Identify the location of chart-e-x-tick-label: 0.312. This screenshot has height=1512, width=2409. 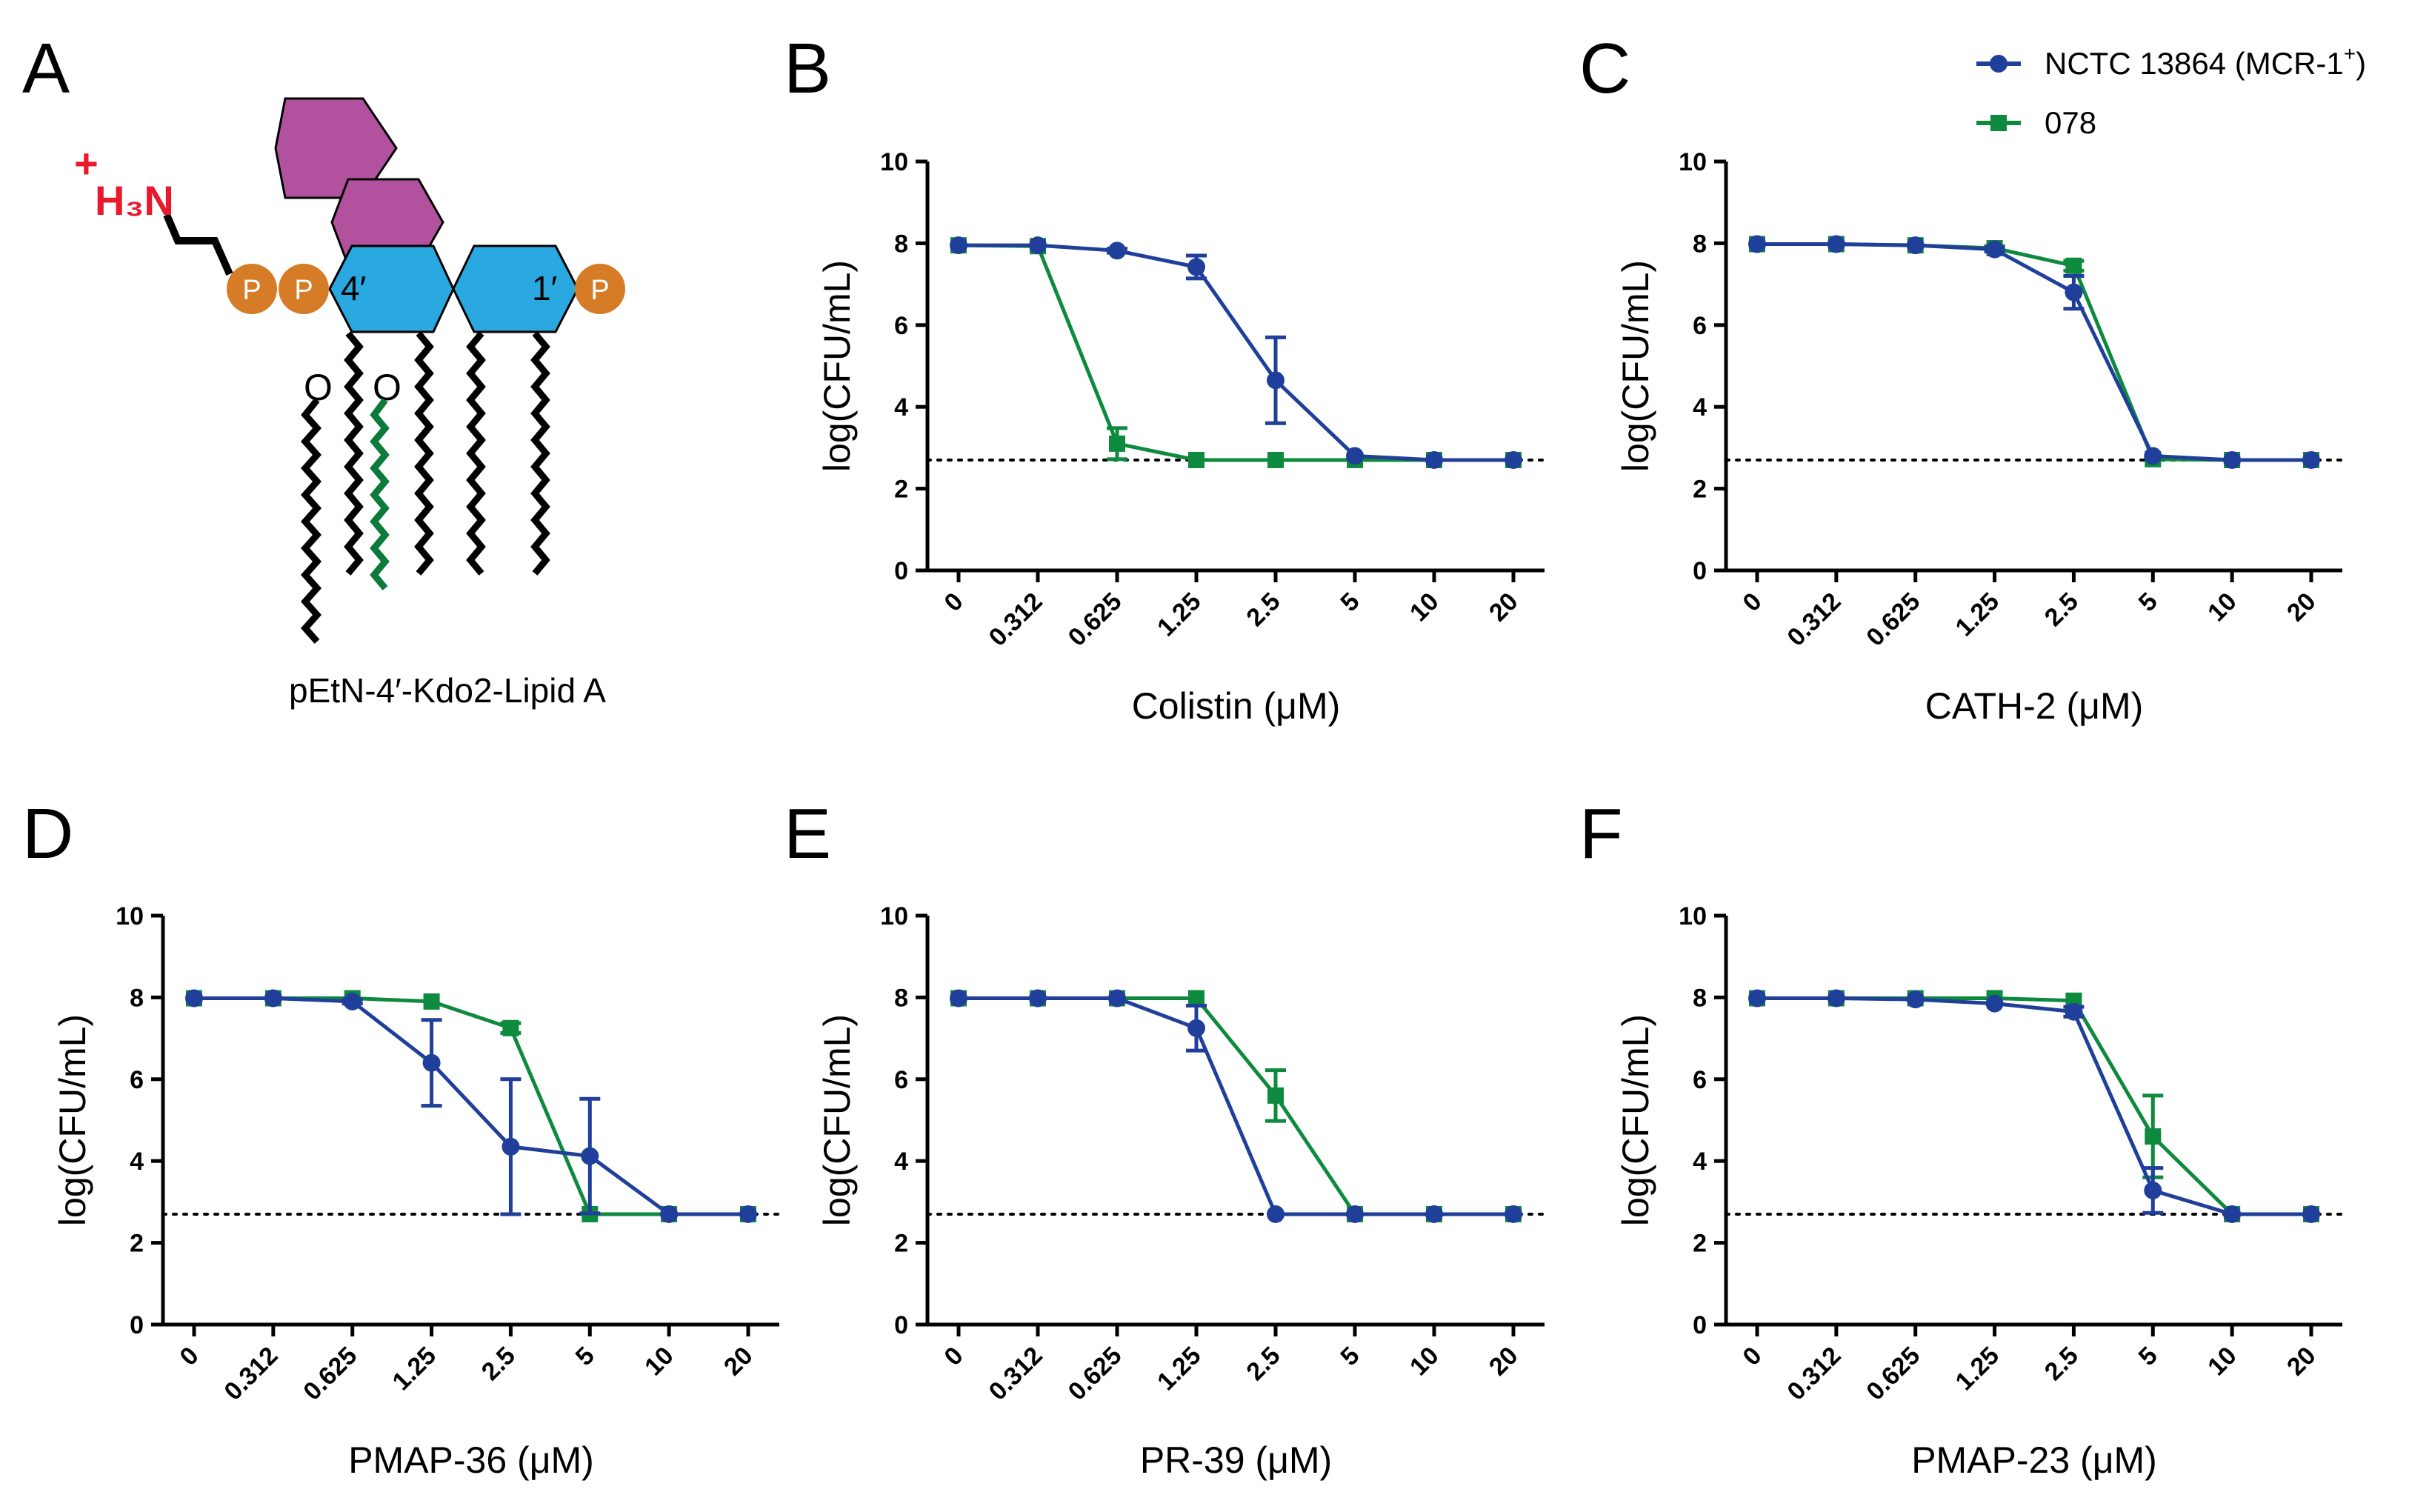
(1016, 1374).